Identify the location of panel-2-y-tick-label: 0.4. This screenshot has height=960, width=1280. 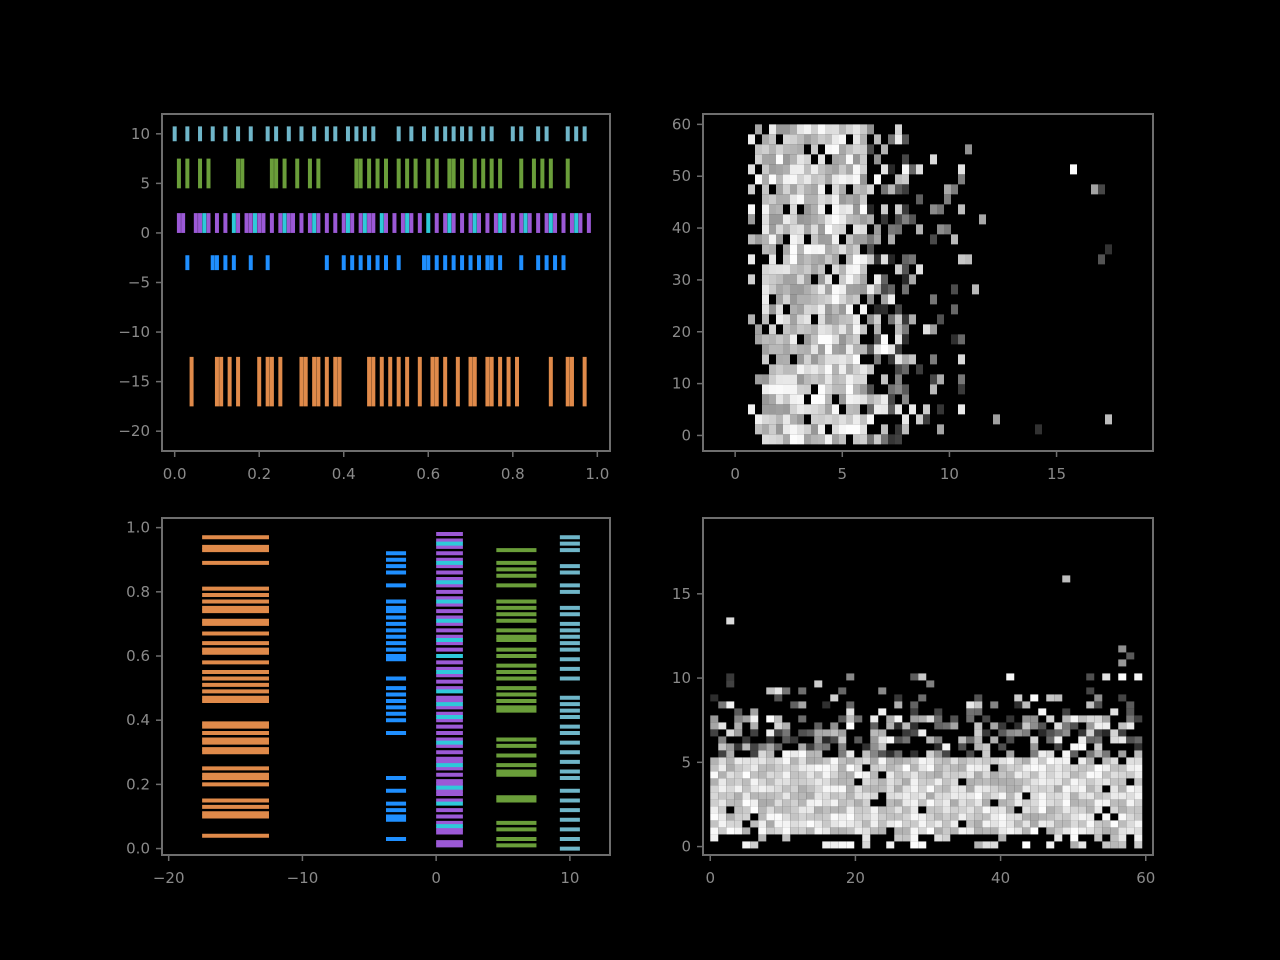
(138, 720).